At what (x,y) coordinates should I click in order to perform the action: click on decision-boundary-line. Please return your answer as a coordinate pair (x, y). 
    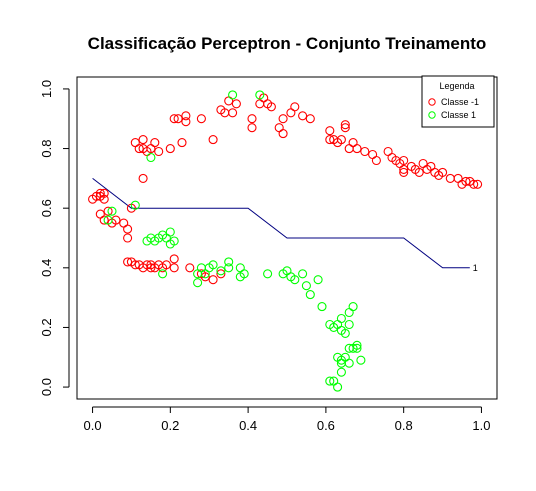
    Looking at the image, I should click on (281, 222).